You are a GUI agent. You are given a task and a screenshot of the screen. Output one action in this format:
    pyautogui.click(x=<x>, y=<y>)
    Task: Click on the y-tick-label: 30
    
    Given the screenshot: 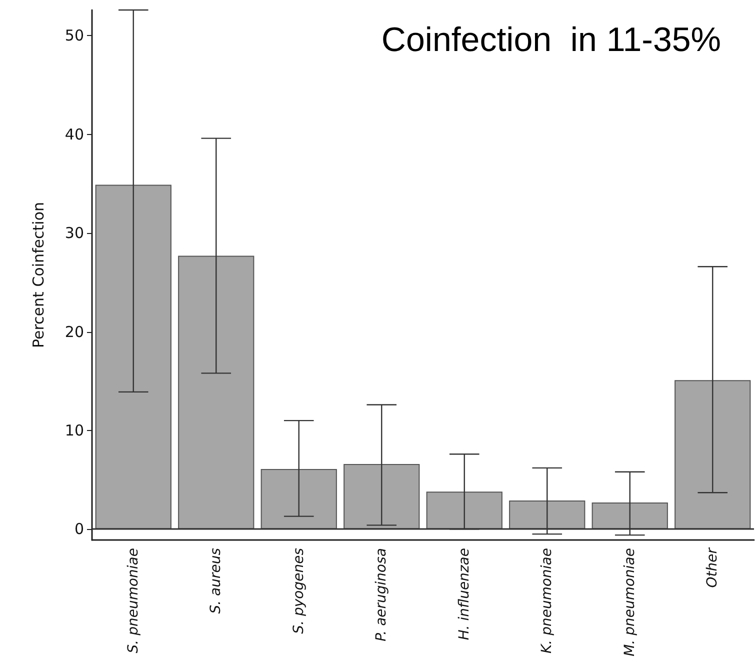 What is the action you would take?
    pyautogui.click(x=74, y=233)
    